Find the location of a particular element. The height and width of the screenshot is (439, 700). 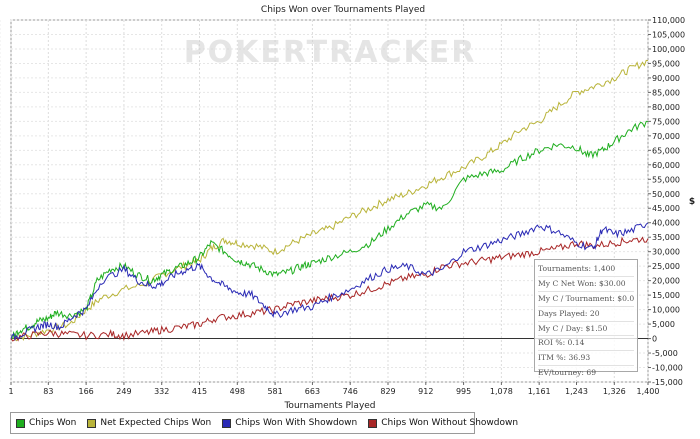

y-axis-label: $ is located at coordinates (692, 202).